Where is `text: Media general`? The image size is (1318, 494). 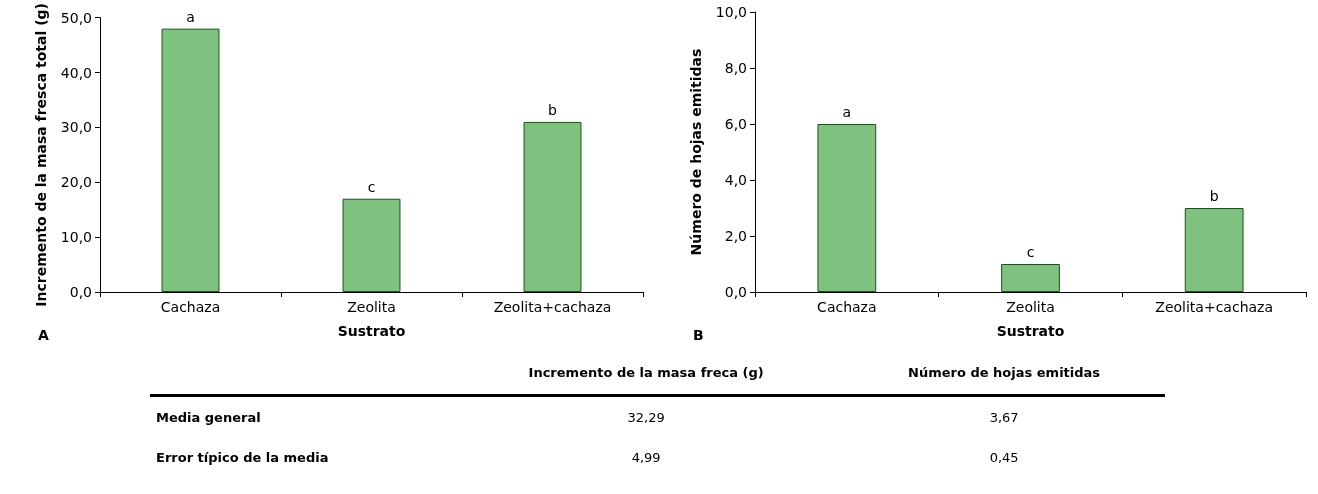
text: Media general is located at coordinates (208, 417).